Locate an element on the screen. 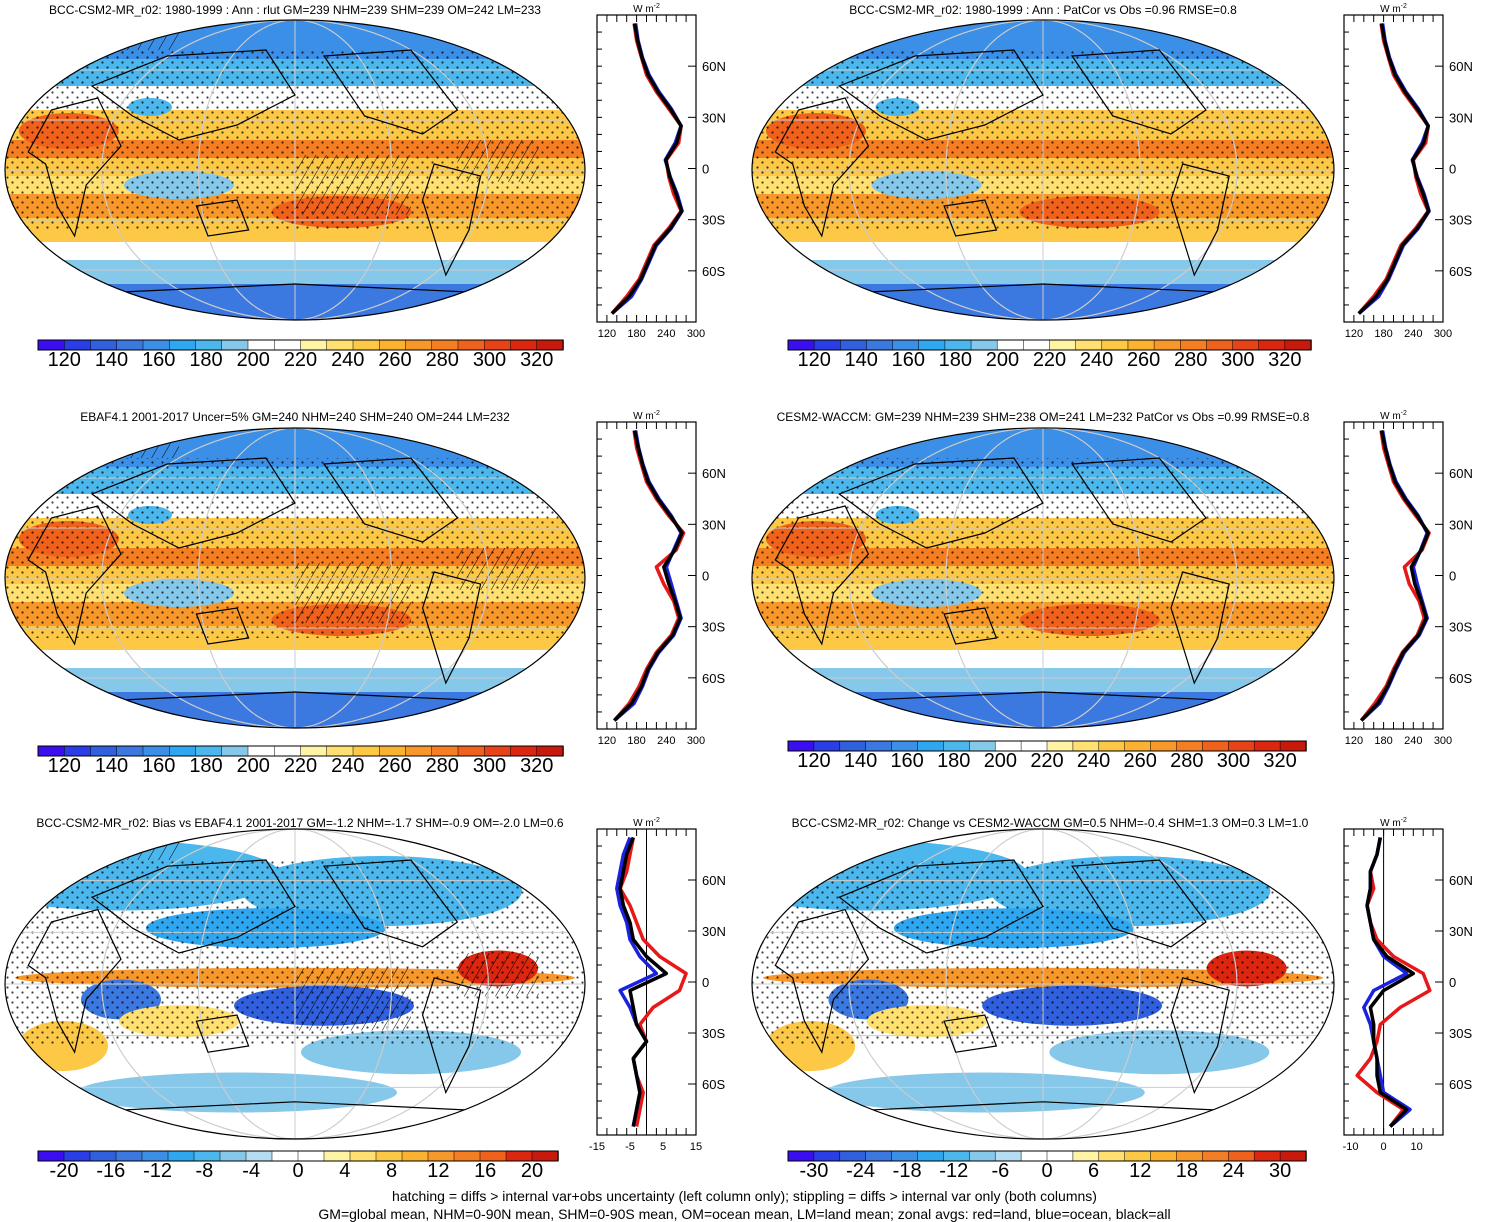 The image size is (1489, 1222). profile-line-all is located at coordinates (643, 981).